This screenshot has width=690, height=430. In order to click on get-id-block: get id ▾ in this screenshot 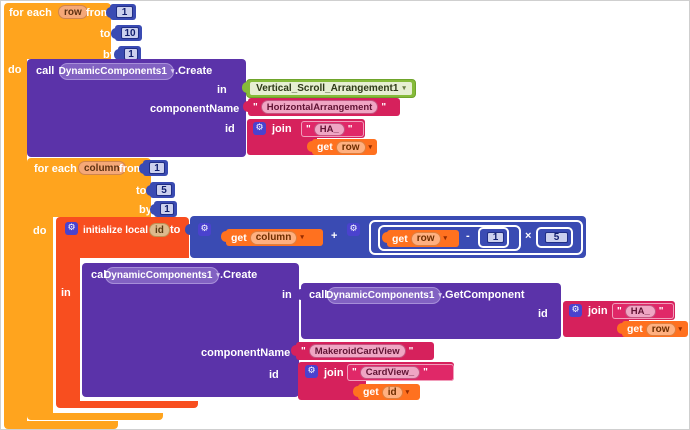, I will do `click(386, 392)`.